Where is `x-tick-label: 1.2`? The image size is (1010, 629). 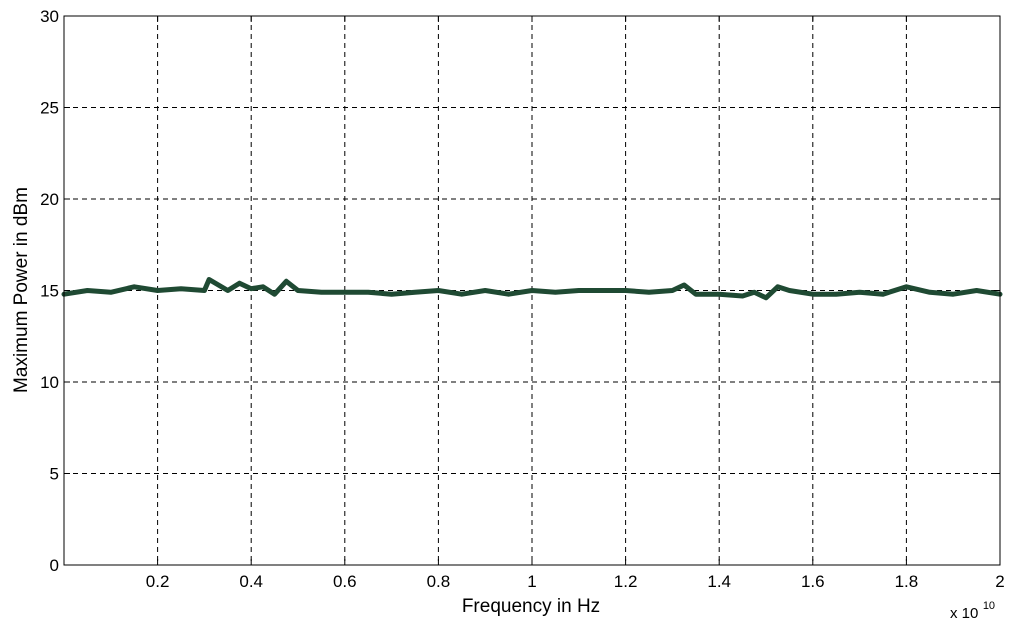
x-tick-label: 1.2 is located at coordinates (626, 581).